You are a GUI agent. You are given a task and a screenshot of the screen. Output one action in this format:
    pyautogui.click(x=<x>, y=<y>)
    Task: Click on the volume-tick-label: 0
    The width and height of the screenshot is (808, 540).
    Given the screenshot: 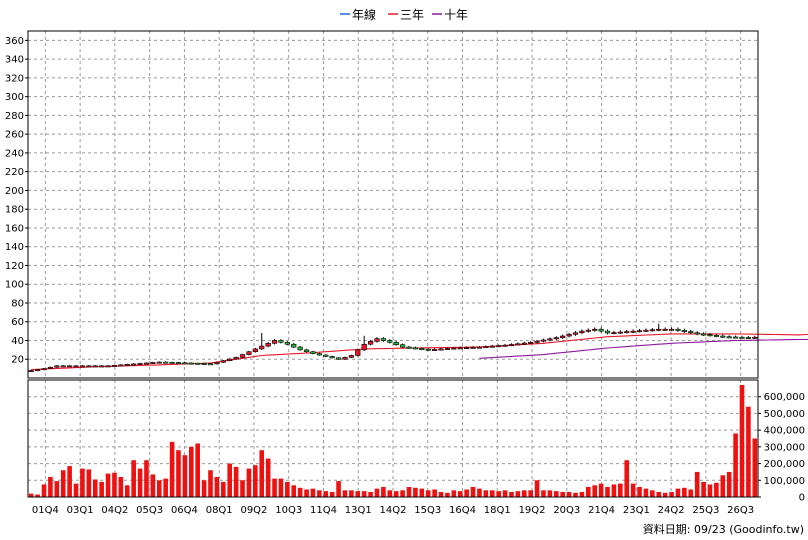 What is the action you would take?
    pyautogui.click(x=802, y=498)
    